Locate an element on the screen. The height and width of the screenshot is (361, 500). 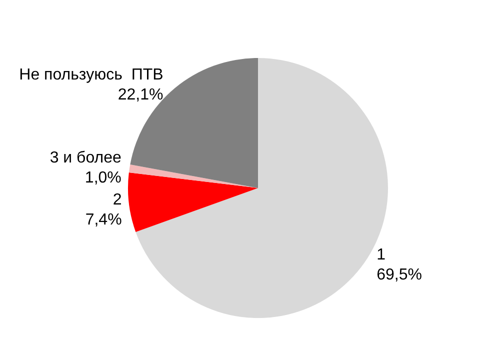
data-label: 22,1% is located at coordinates (141, 95).